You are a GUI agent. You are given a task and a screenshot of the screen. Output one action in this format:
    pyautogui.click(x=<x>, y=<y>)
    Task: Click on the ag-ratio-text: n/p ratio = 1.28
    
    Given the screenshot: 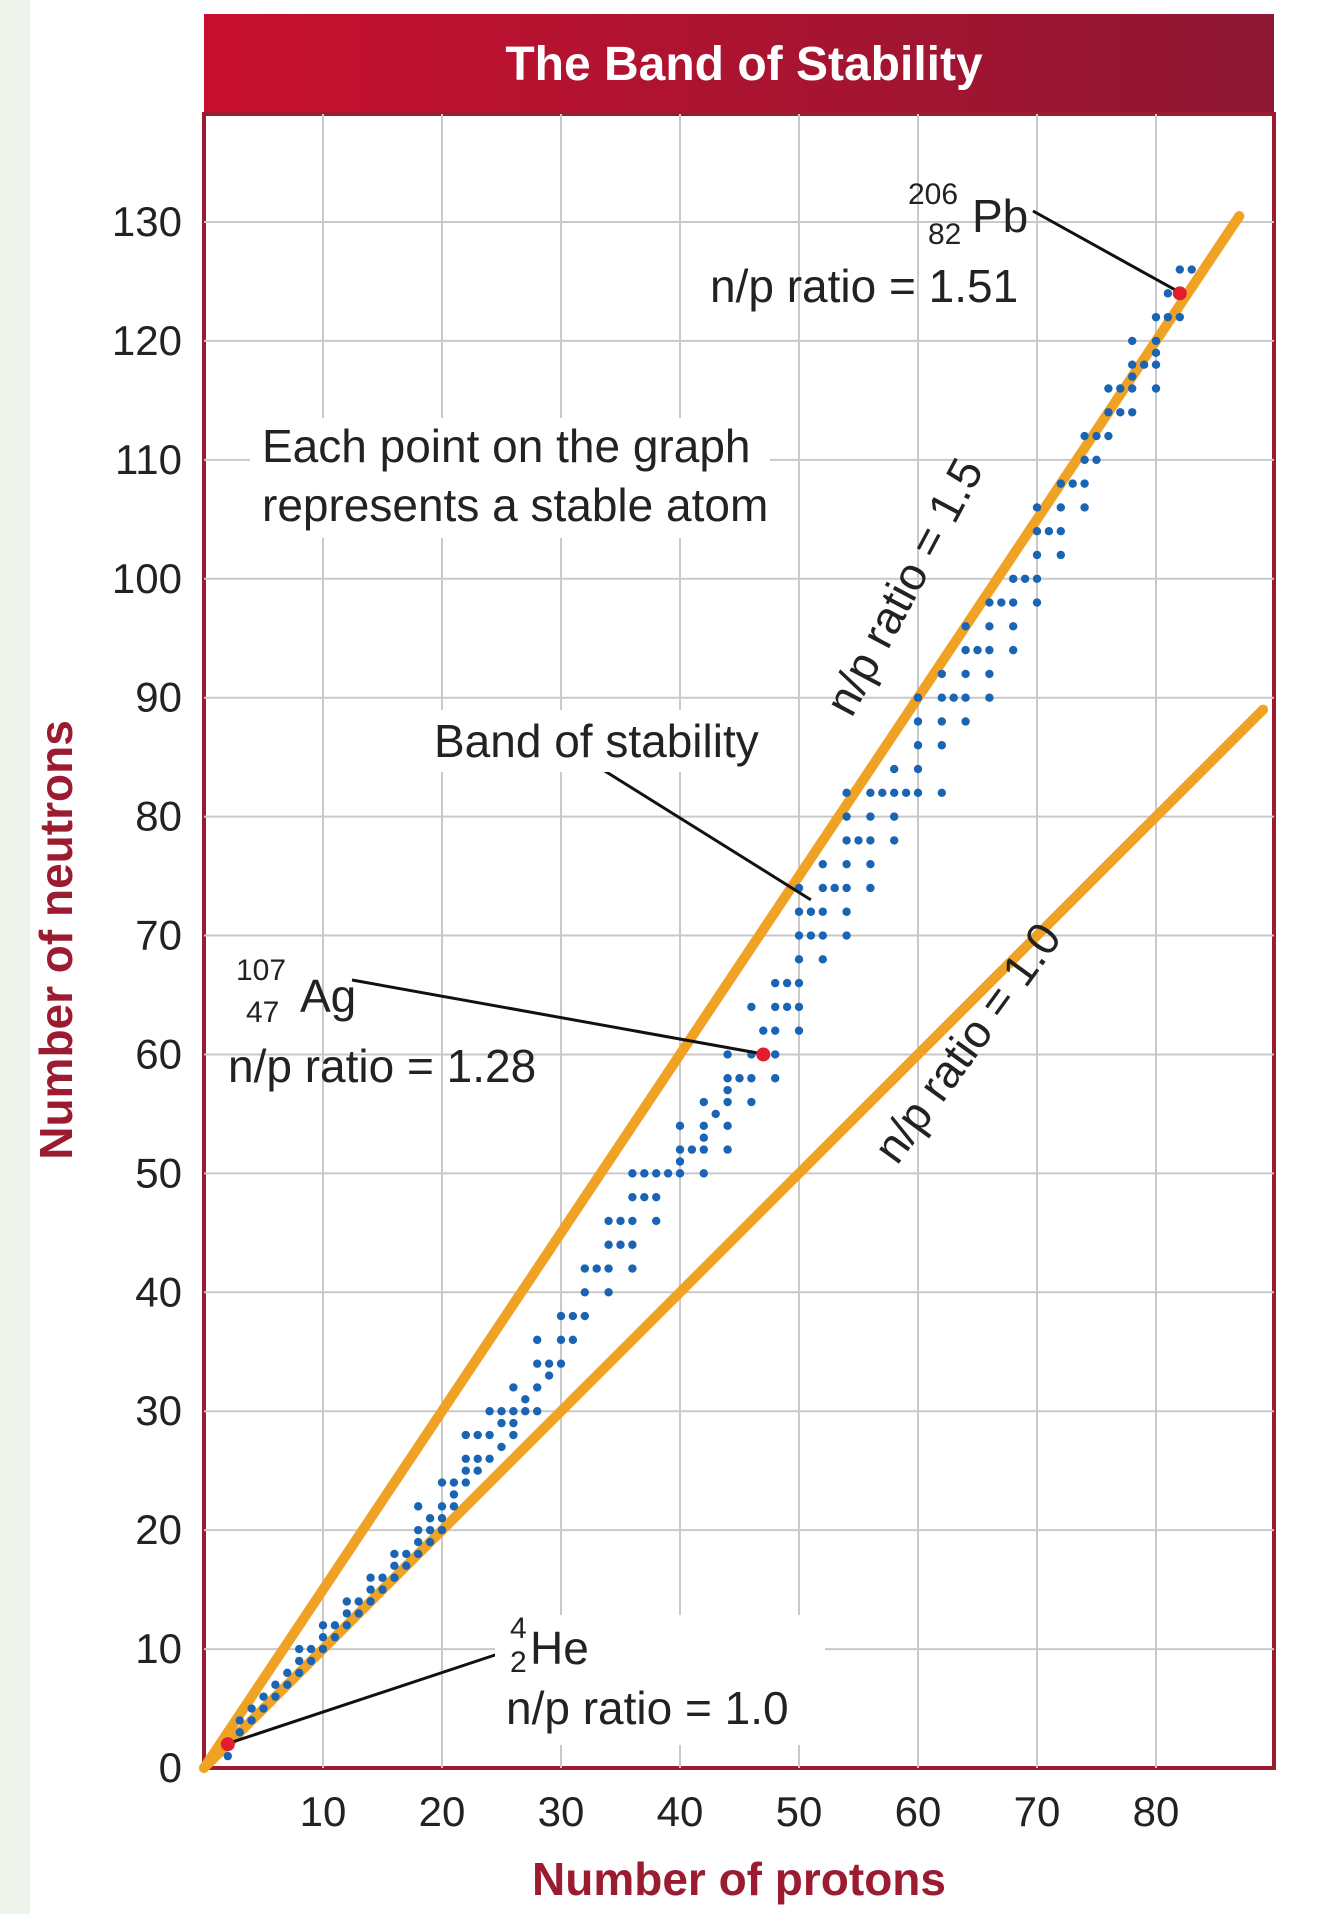 What is the action you would take?
    pyautogui.click(x=382, y=1066)
    